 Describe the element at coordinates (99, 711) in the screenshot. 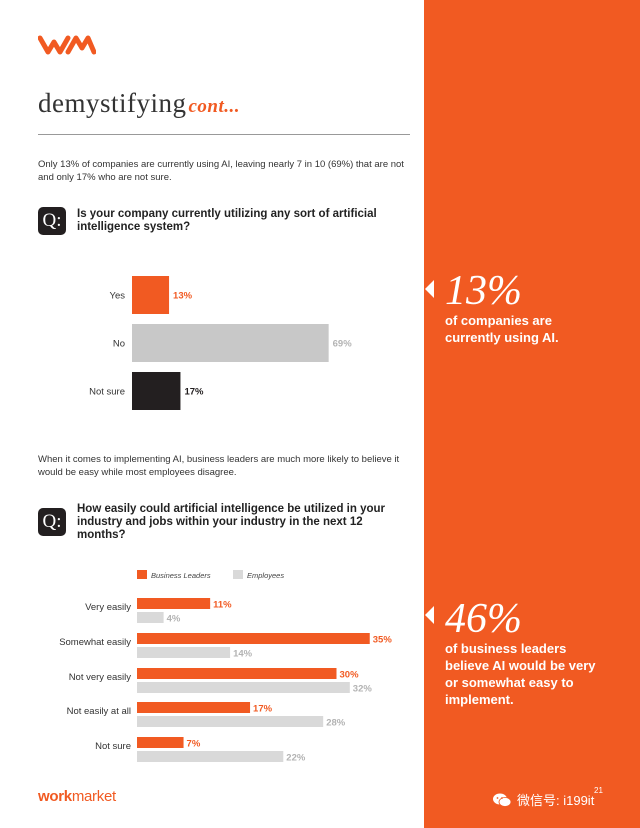

I see `chart2-category-label: Not easily at all` at that location.